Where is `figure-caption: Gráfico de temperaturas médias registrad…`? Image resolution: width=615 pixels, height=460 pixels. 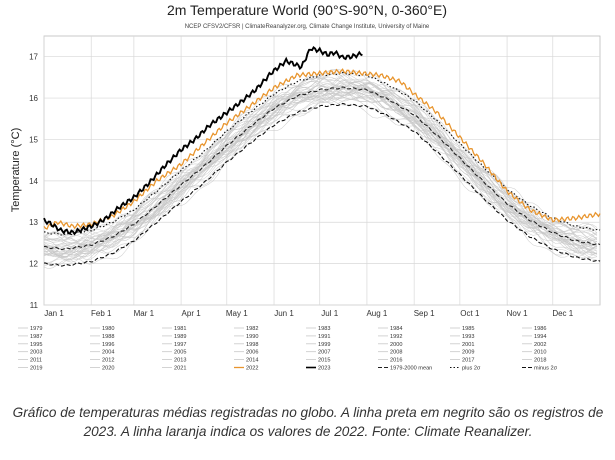 figure-caption: Gráfico de temperaturas médias registrad… is located at coordinates (308, 422).